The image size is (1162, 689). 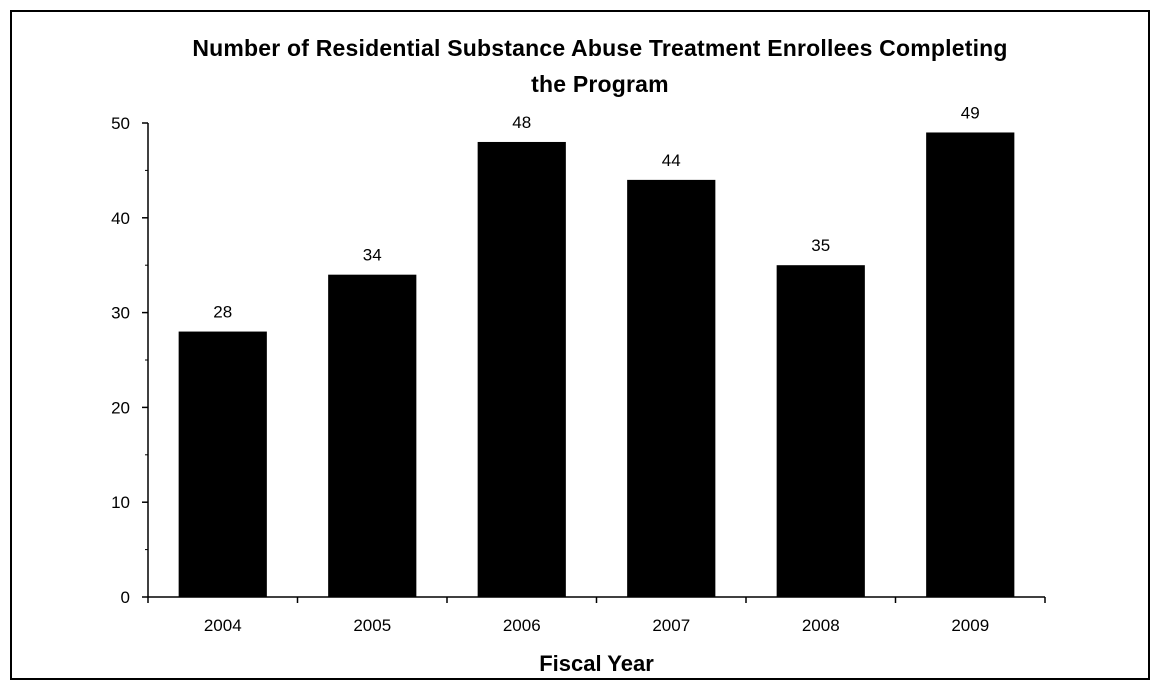 What do you see at coordinates (120, 218) in the screenshot?
I see `y-tick-label: 40` at bounding box center [120, 218].